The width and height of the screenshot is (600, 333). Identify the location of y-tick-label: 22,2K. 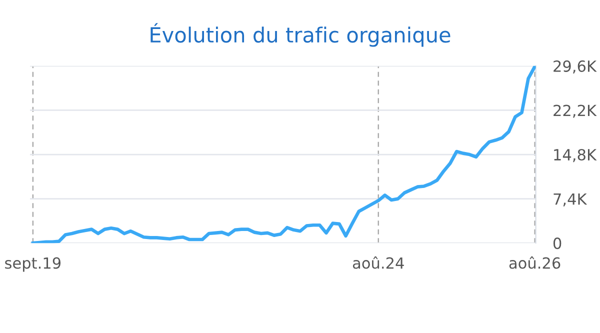
(575, 111).